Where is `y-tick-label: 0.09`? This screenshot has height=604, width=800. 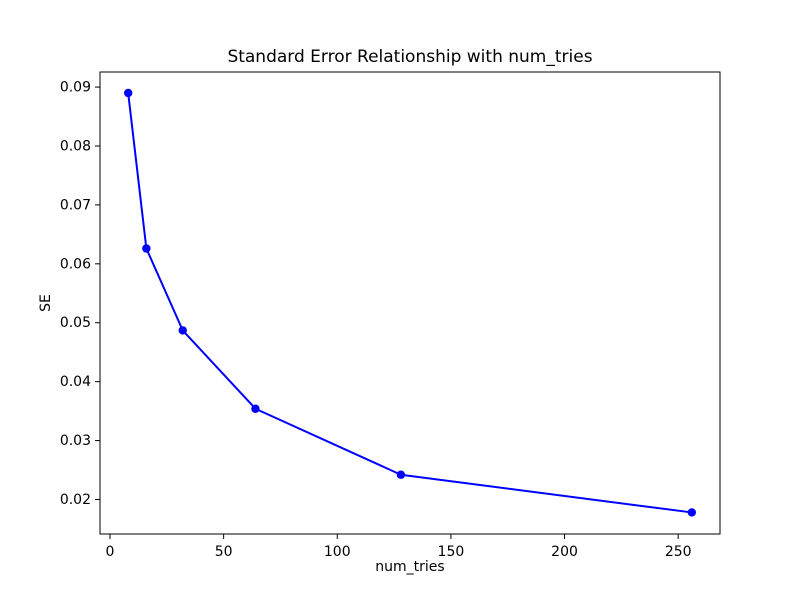 y-tick-label: 0.09 is located at coordinates (75, 88).